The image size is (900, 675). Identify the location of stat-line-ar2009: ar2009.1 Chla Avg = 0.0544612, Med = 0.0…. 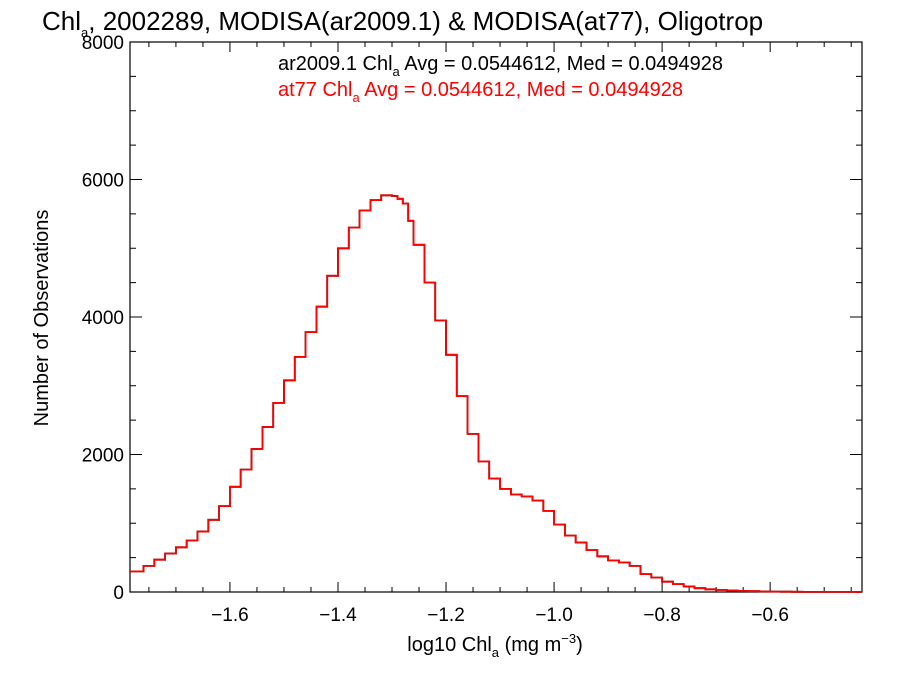
(500, 66).